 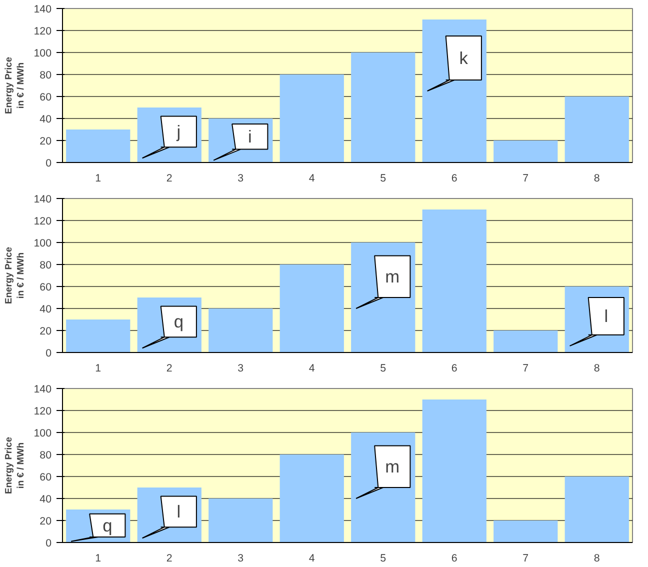 I want to click on annotation: i, so click(x=250, y=136).